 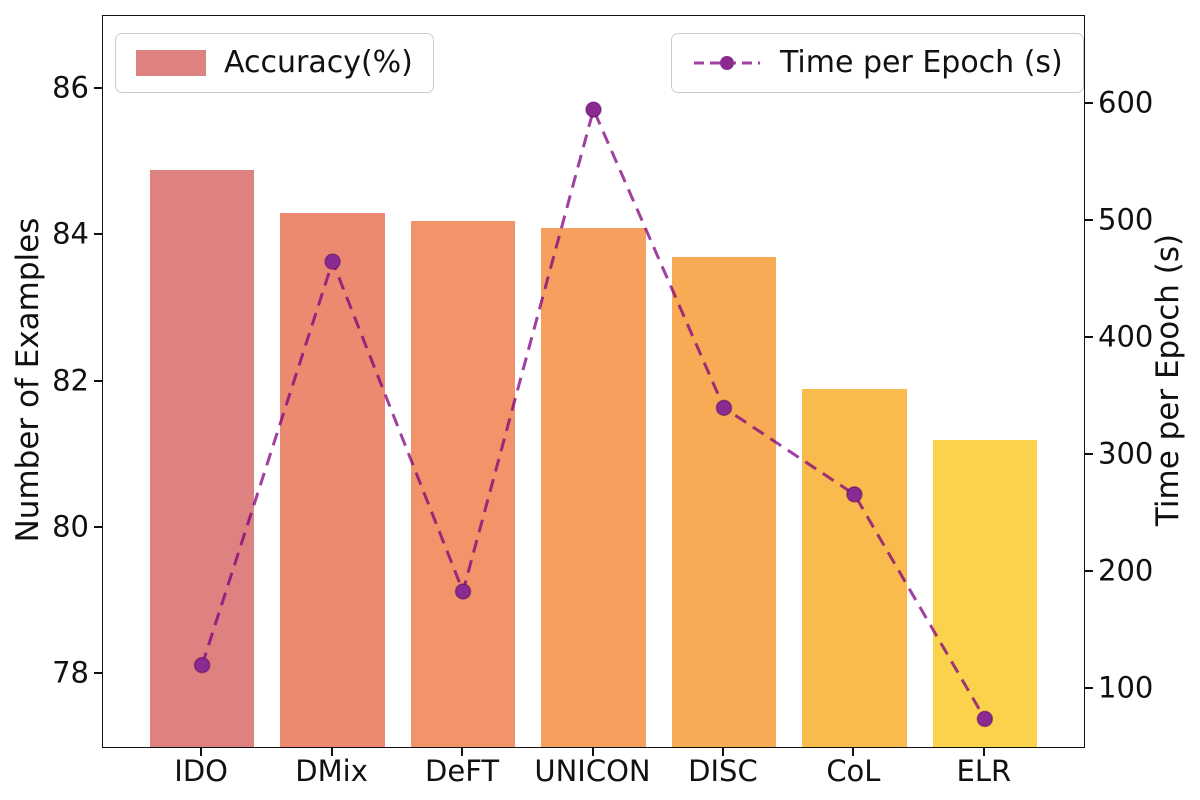 I want to click on right-axis-label: Time per Epoch (s), so click(x=1168, y=380).